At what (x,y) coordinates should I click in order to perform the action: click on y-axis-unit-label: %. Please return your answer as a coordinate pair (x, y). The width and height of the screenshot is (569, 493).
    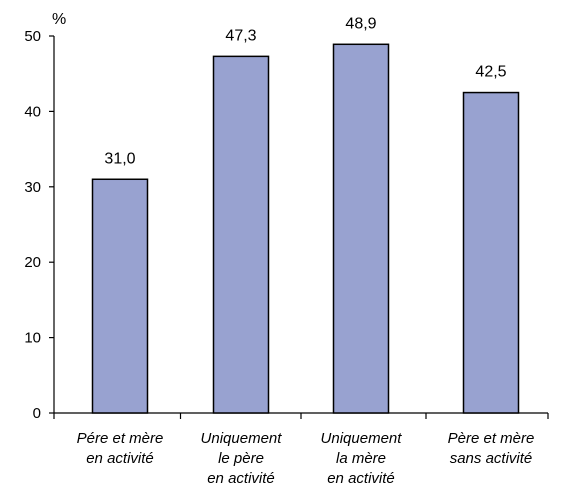
    Looking at the image, I should click on (59, 19).